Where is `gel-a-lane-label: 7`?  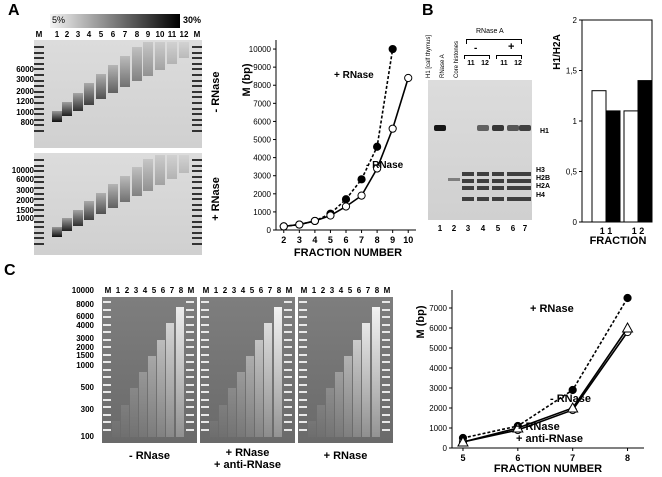
gel-a-lane-label: 7 is located at coordinates (125, 34).